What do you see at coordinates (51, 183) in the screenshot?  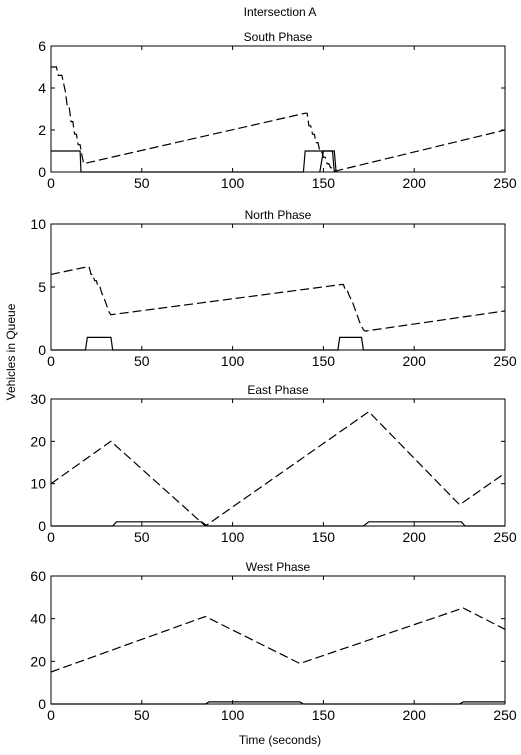 I see `south-phase-x-tick-label: 0` at bounding box center [51, 183].